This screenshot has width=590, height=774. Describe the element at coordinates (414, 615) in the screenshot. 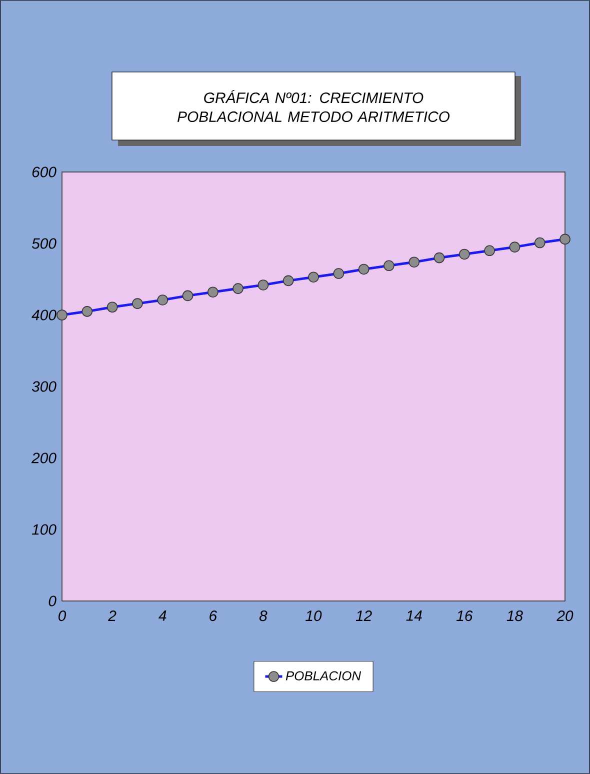

I see `x-tick-label: 14` at that location.